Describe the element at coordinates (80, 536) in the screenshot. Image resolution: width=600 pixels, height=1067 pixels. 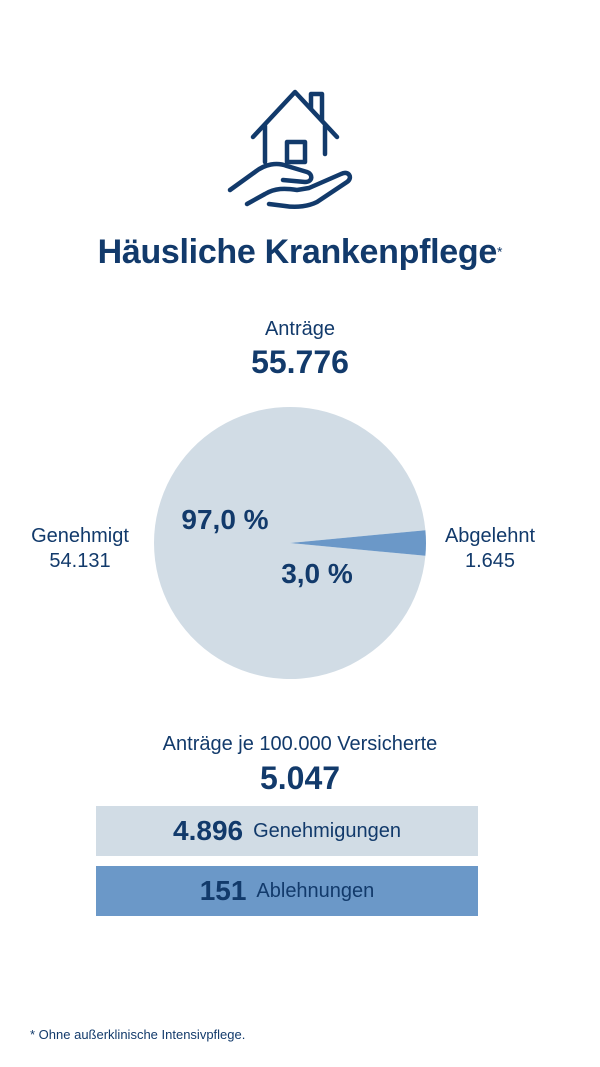
I see `legend-genehmigt-label: Genehmigt` at that location.